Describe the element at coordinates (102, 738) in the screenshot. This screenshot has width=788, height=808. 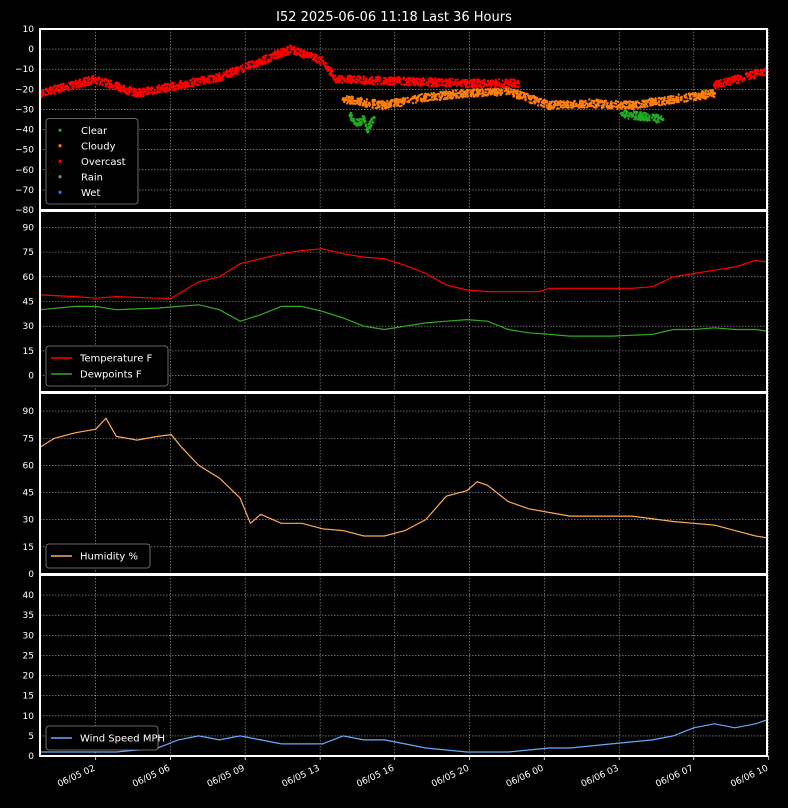
I see `legend-box` at that location.